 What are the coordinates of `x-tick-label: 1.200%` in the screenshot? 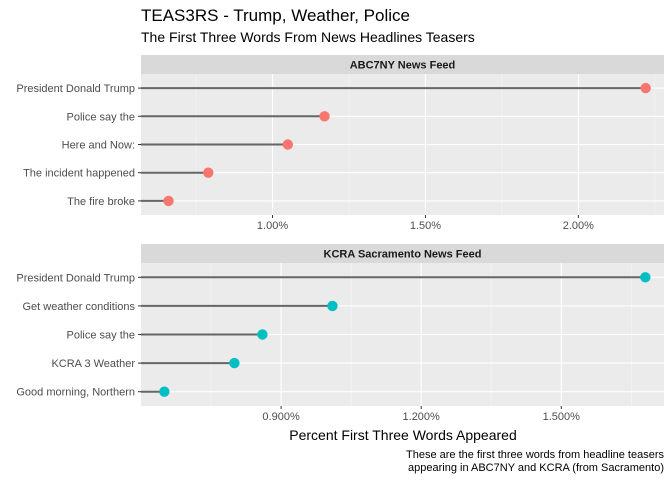 It's located at (422, 417).